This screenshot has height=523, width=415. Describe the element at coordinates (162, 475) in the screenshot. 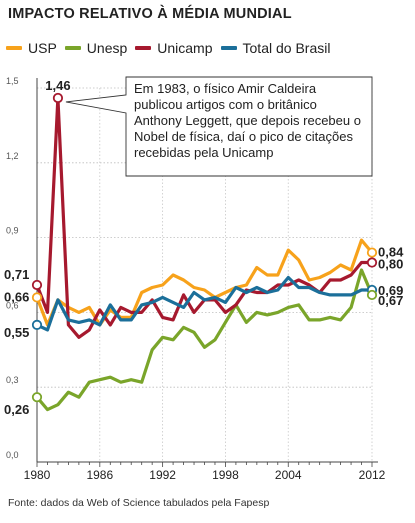

I see `x-tick-label-2: 1992` at that location.